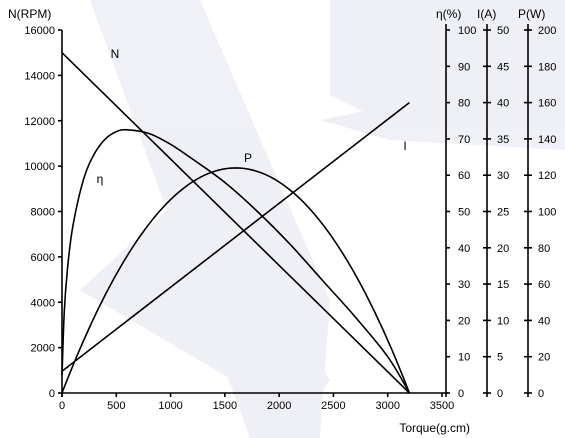 The width and height of the screenshot is (565, 438). What do you see at coordinates (544, 249) in the screenshot?
I see `y-tick-label-P: 80` at bounding box center [544, 249].